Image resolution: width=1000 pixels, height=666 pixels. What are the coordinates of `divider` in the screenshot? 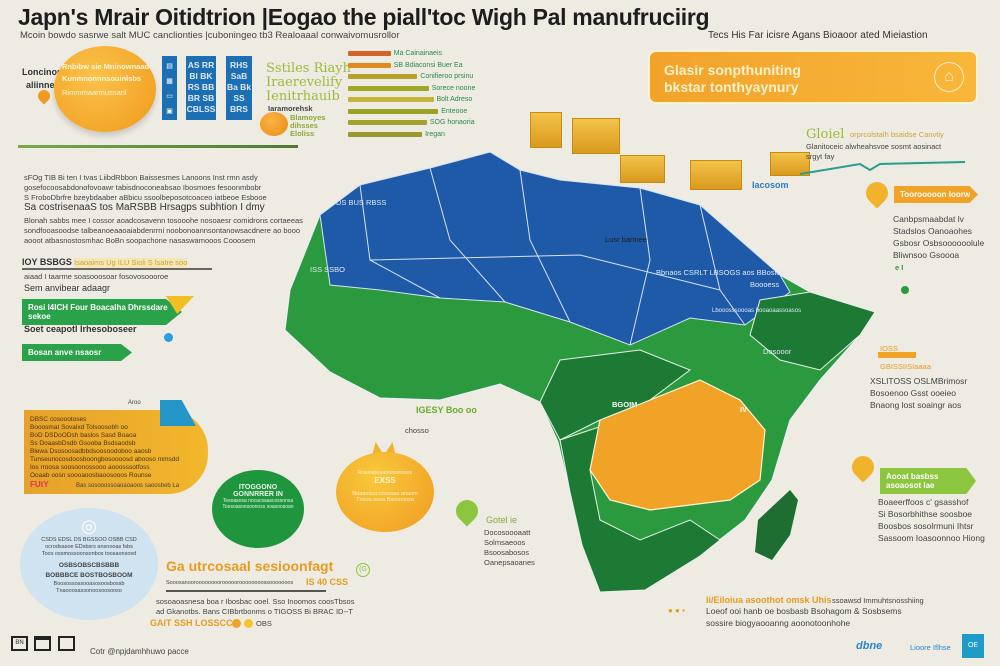 It's located at (246, 591).